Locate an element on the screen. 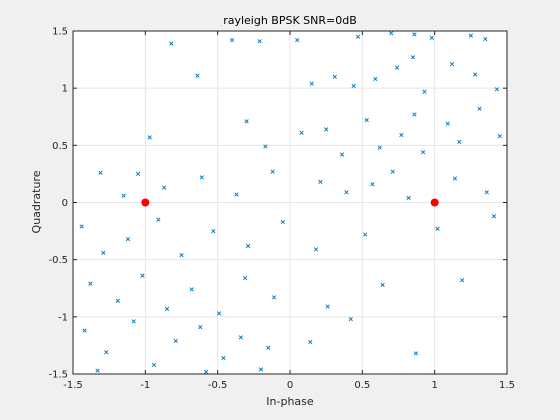  y-tick-label: -1 is located at coordinates (63, 317).